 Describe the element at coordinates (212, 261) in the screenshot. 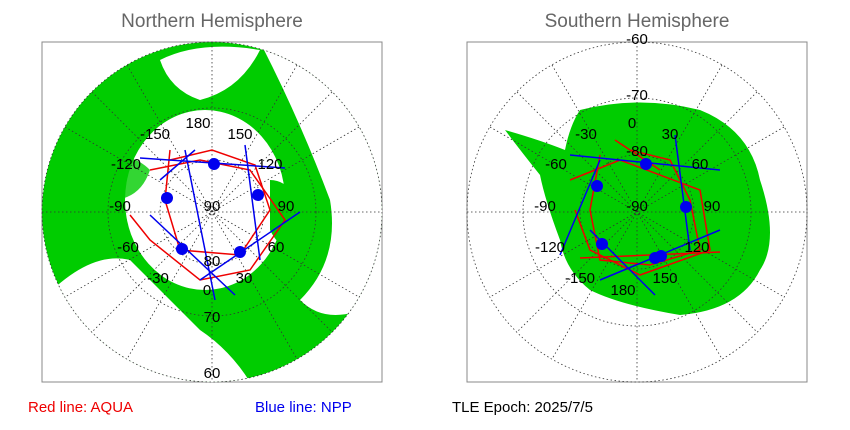

I see `grid-label: 80` at that location.